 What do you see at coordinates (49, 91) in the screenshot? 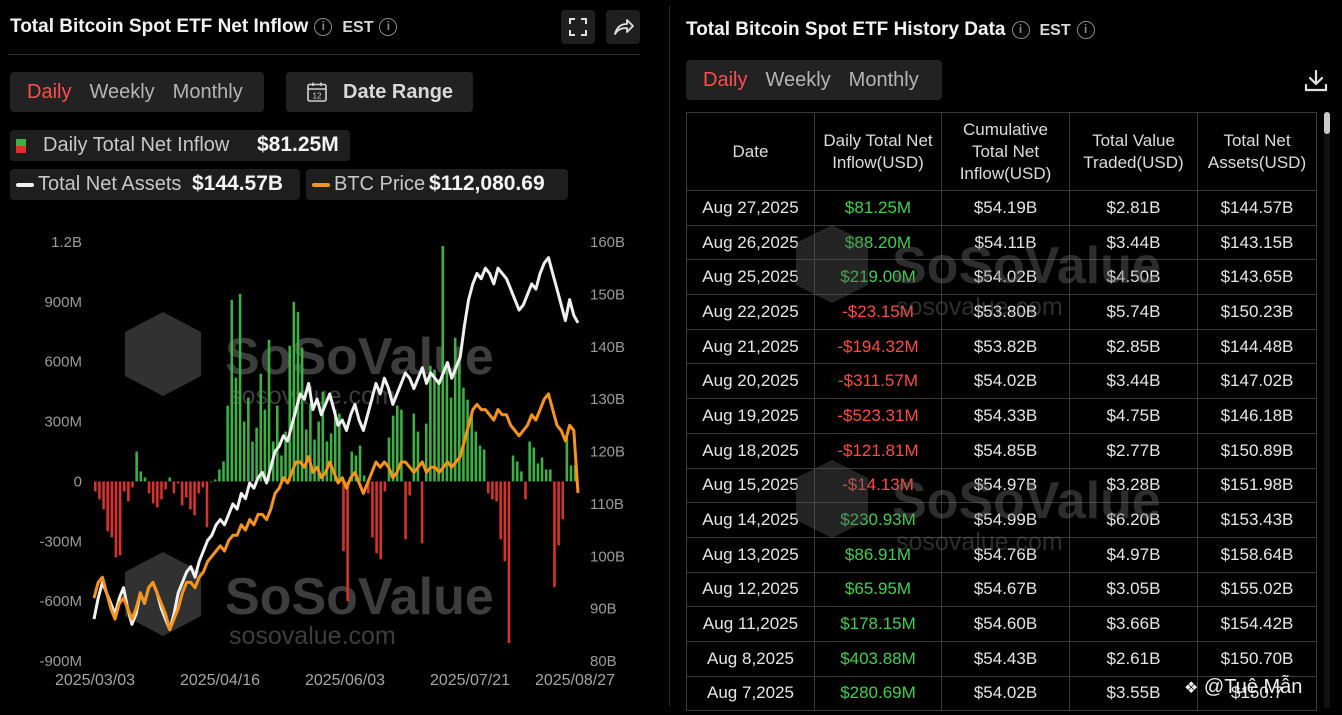
I see `tab-daily: Daily` at bounding box center [49, 91].